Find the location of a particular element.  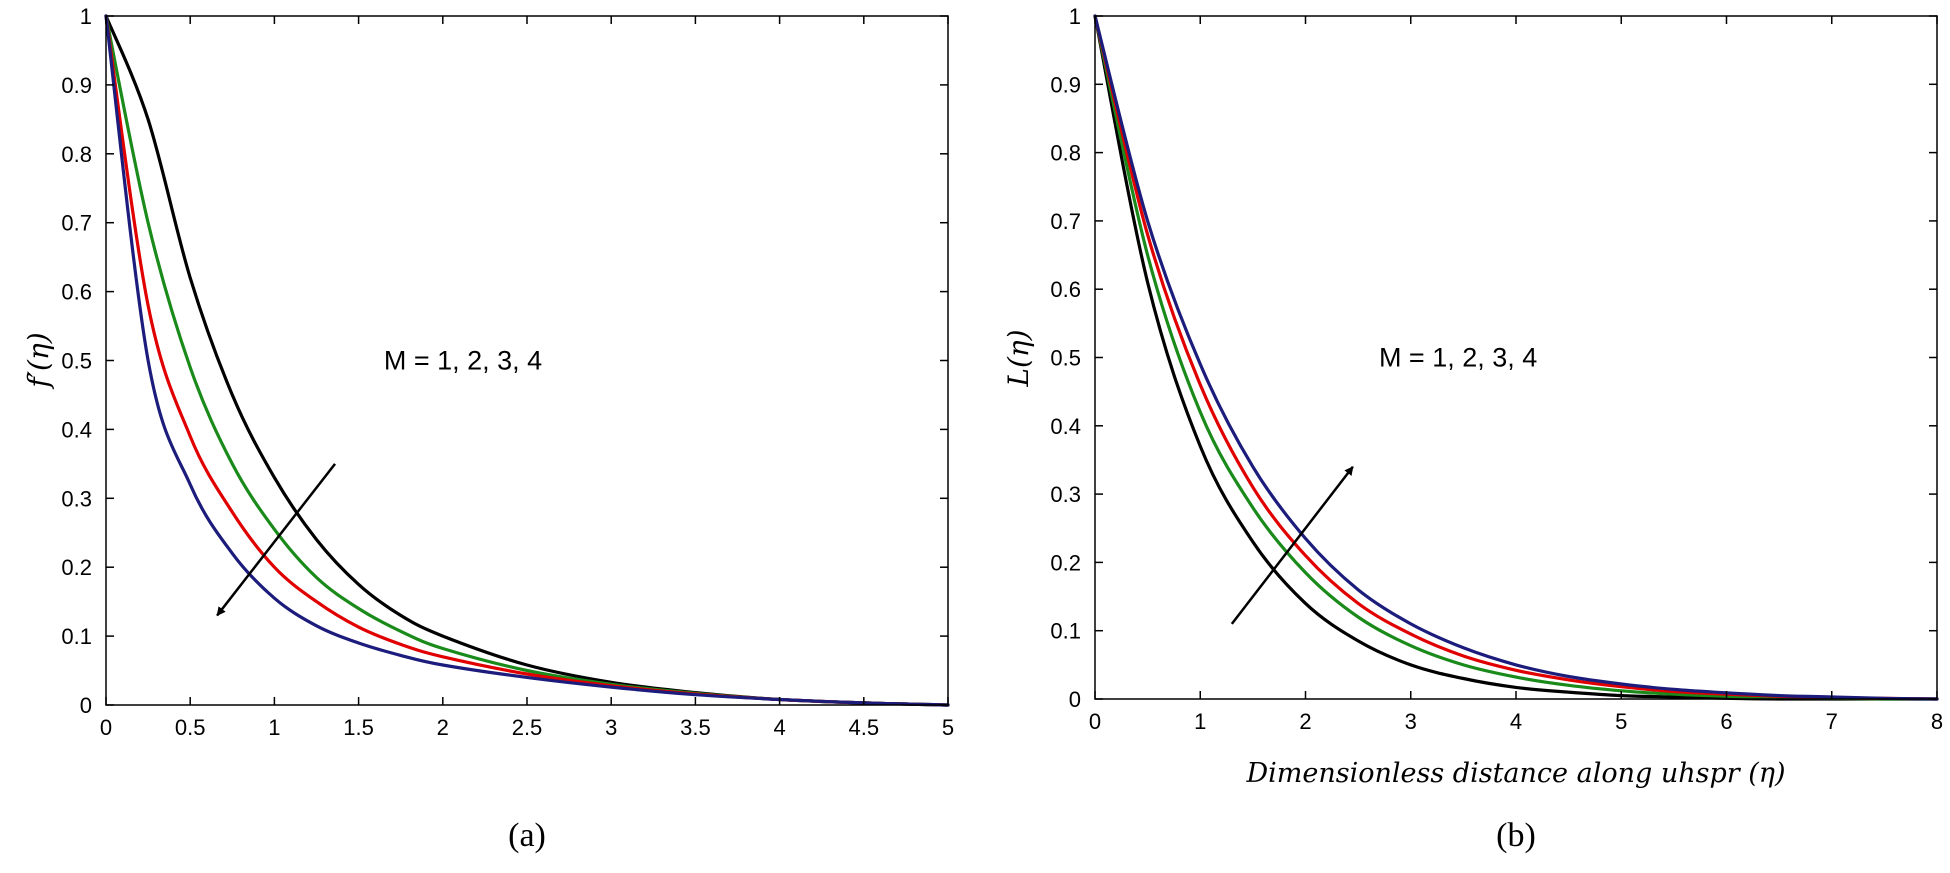

x-tick-label-b: 2 is located at coordinates (1305, 721).